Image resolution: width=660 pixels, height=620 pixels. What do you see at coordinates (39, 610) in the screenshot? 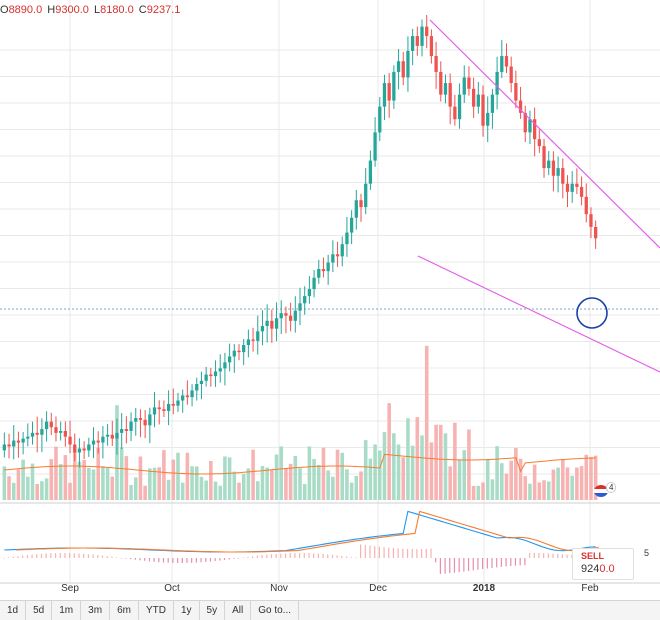
I see `range-5d-button: 5d` at bounding box center [39, 610].